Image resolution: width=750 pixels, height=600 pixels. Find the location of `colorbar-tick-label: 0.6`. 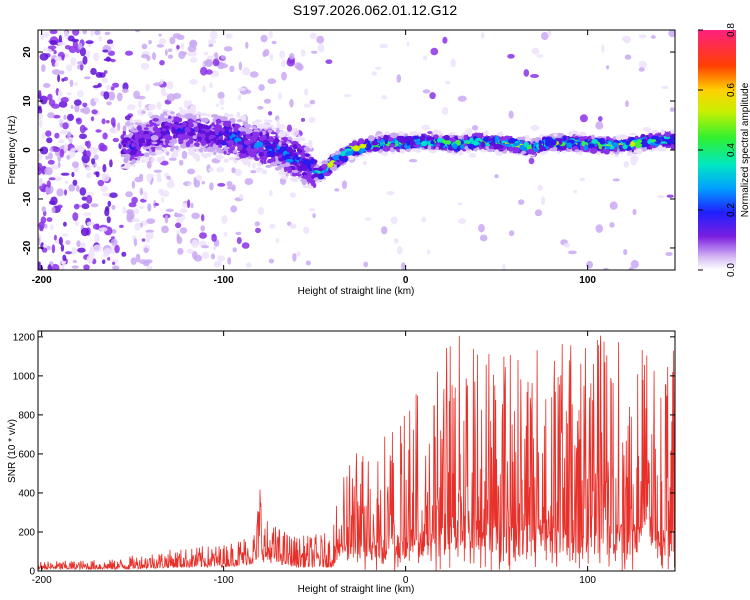

colorbar-tick-label: 0.6 is located at coordinates (731, 90).